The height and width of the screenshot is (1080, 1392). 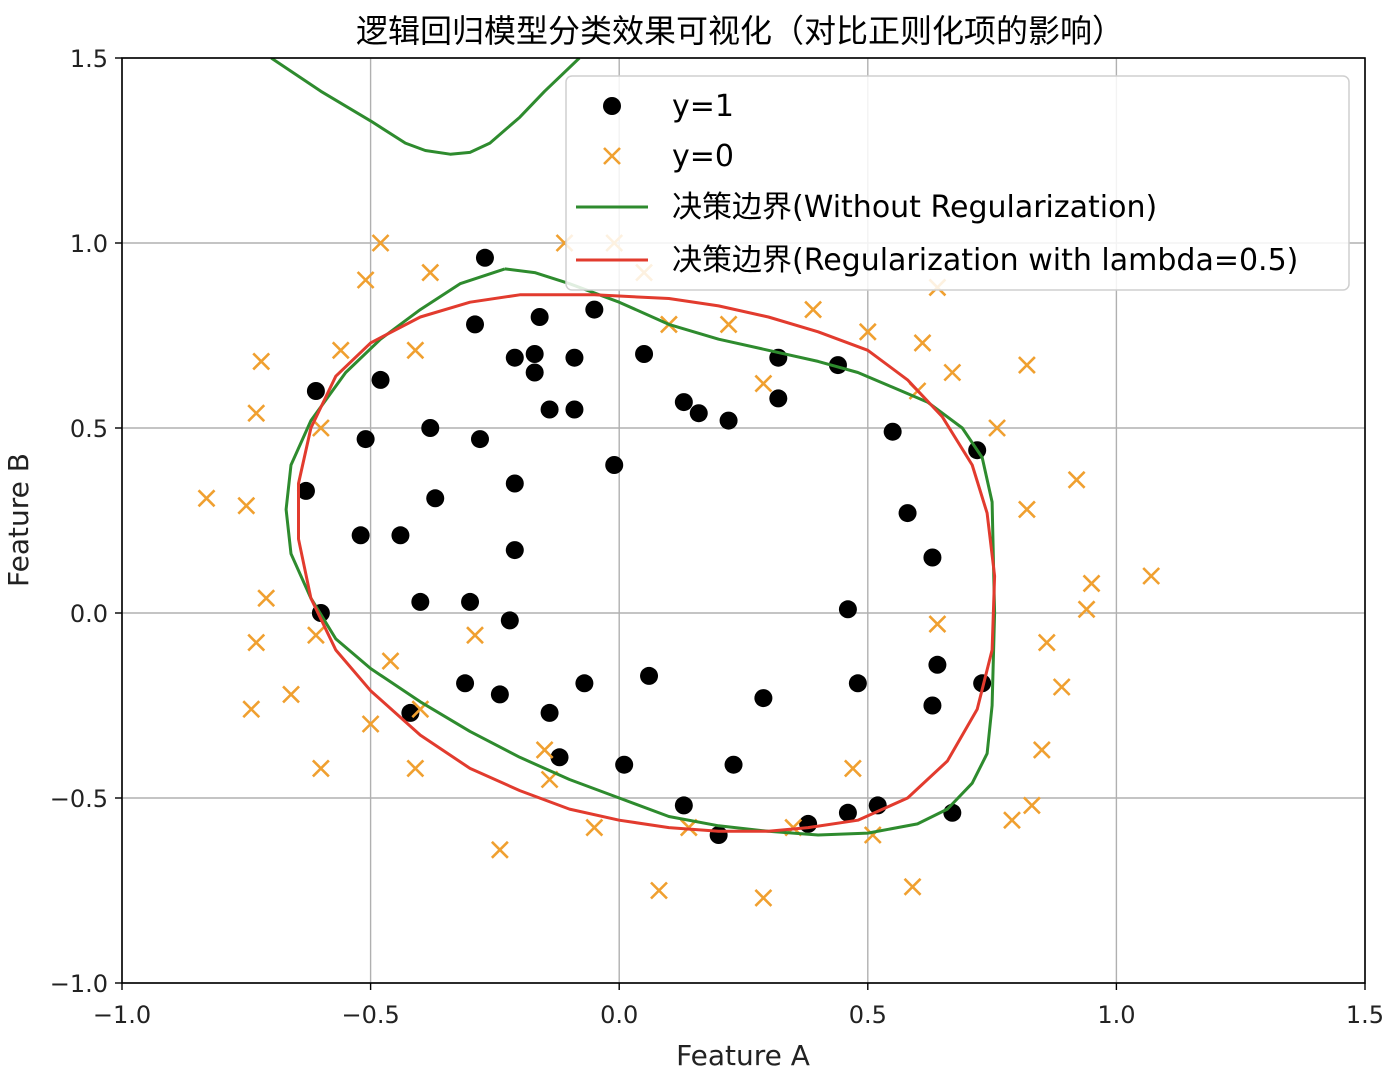 I want to click on y-tick-label: −0.5, so click(x=79, y=799).